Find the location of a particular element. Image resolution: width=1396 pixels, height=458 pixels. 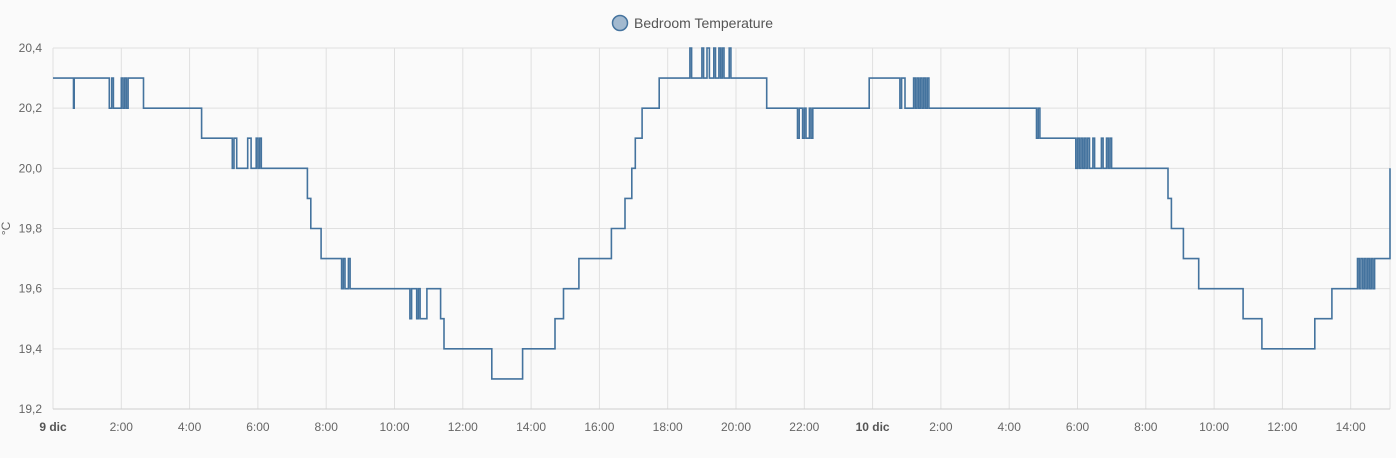

y-tick-label: 20,0 is located at coordinates (31, 168).